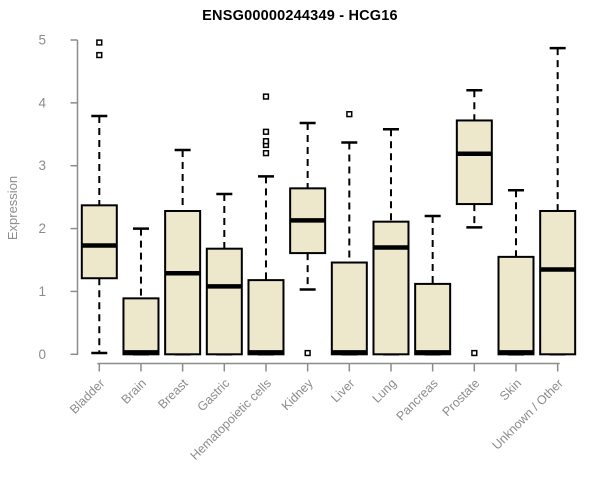  I want to click on box-unknown-other, so click(558, 282).